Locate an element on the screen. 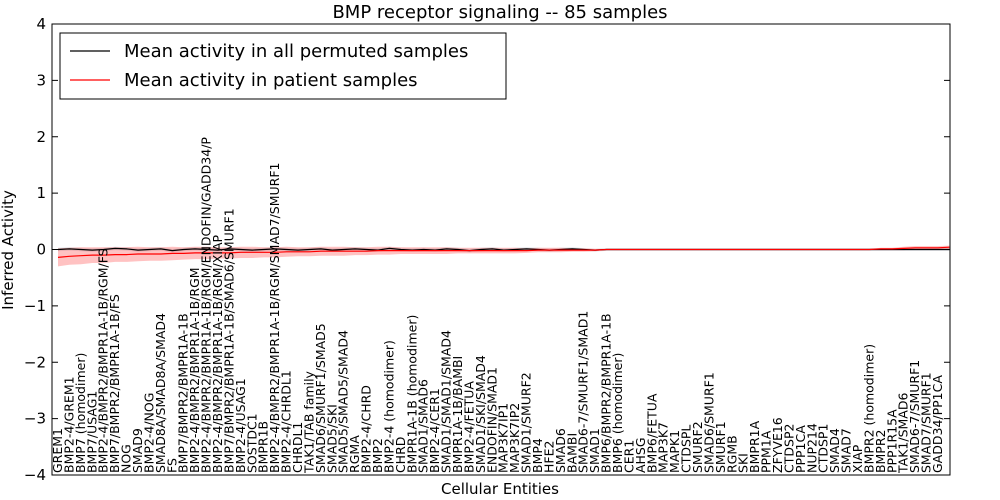  category-label: SMAD7 is located at coordinates (846, 450).